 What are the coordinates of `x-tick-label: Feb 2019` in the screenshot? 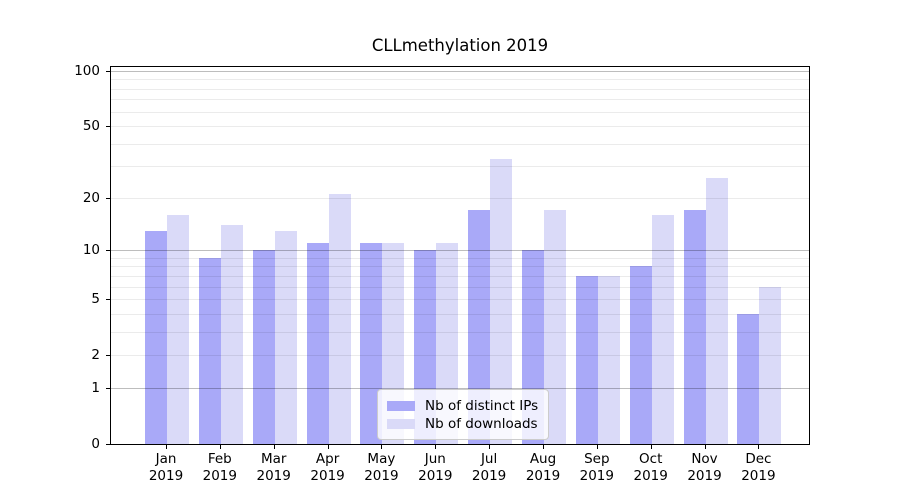 It's located at (220, 468).